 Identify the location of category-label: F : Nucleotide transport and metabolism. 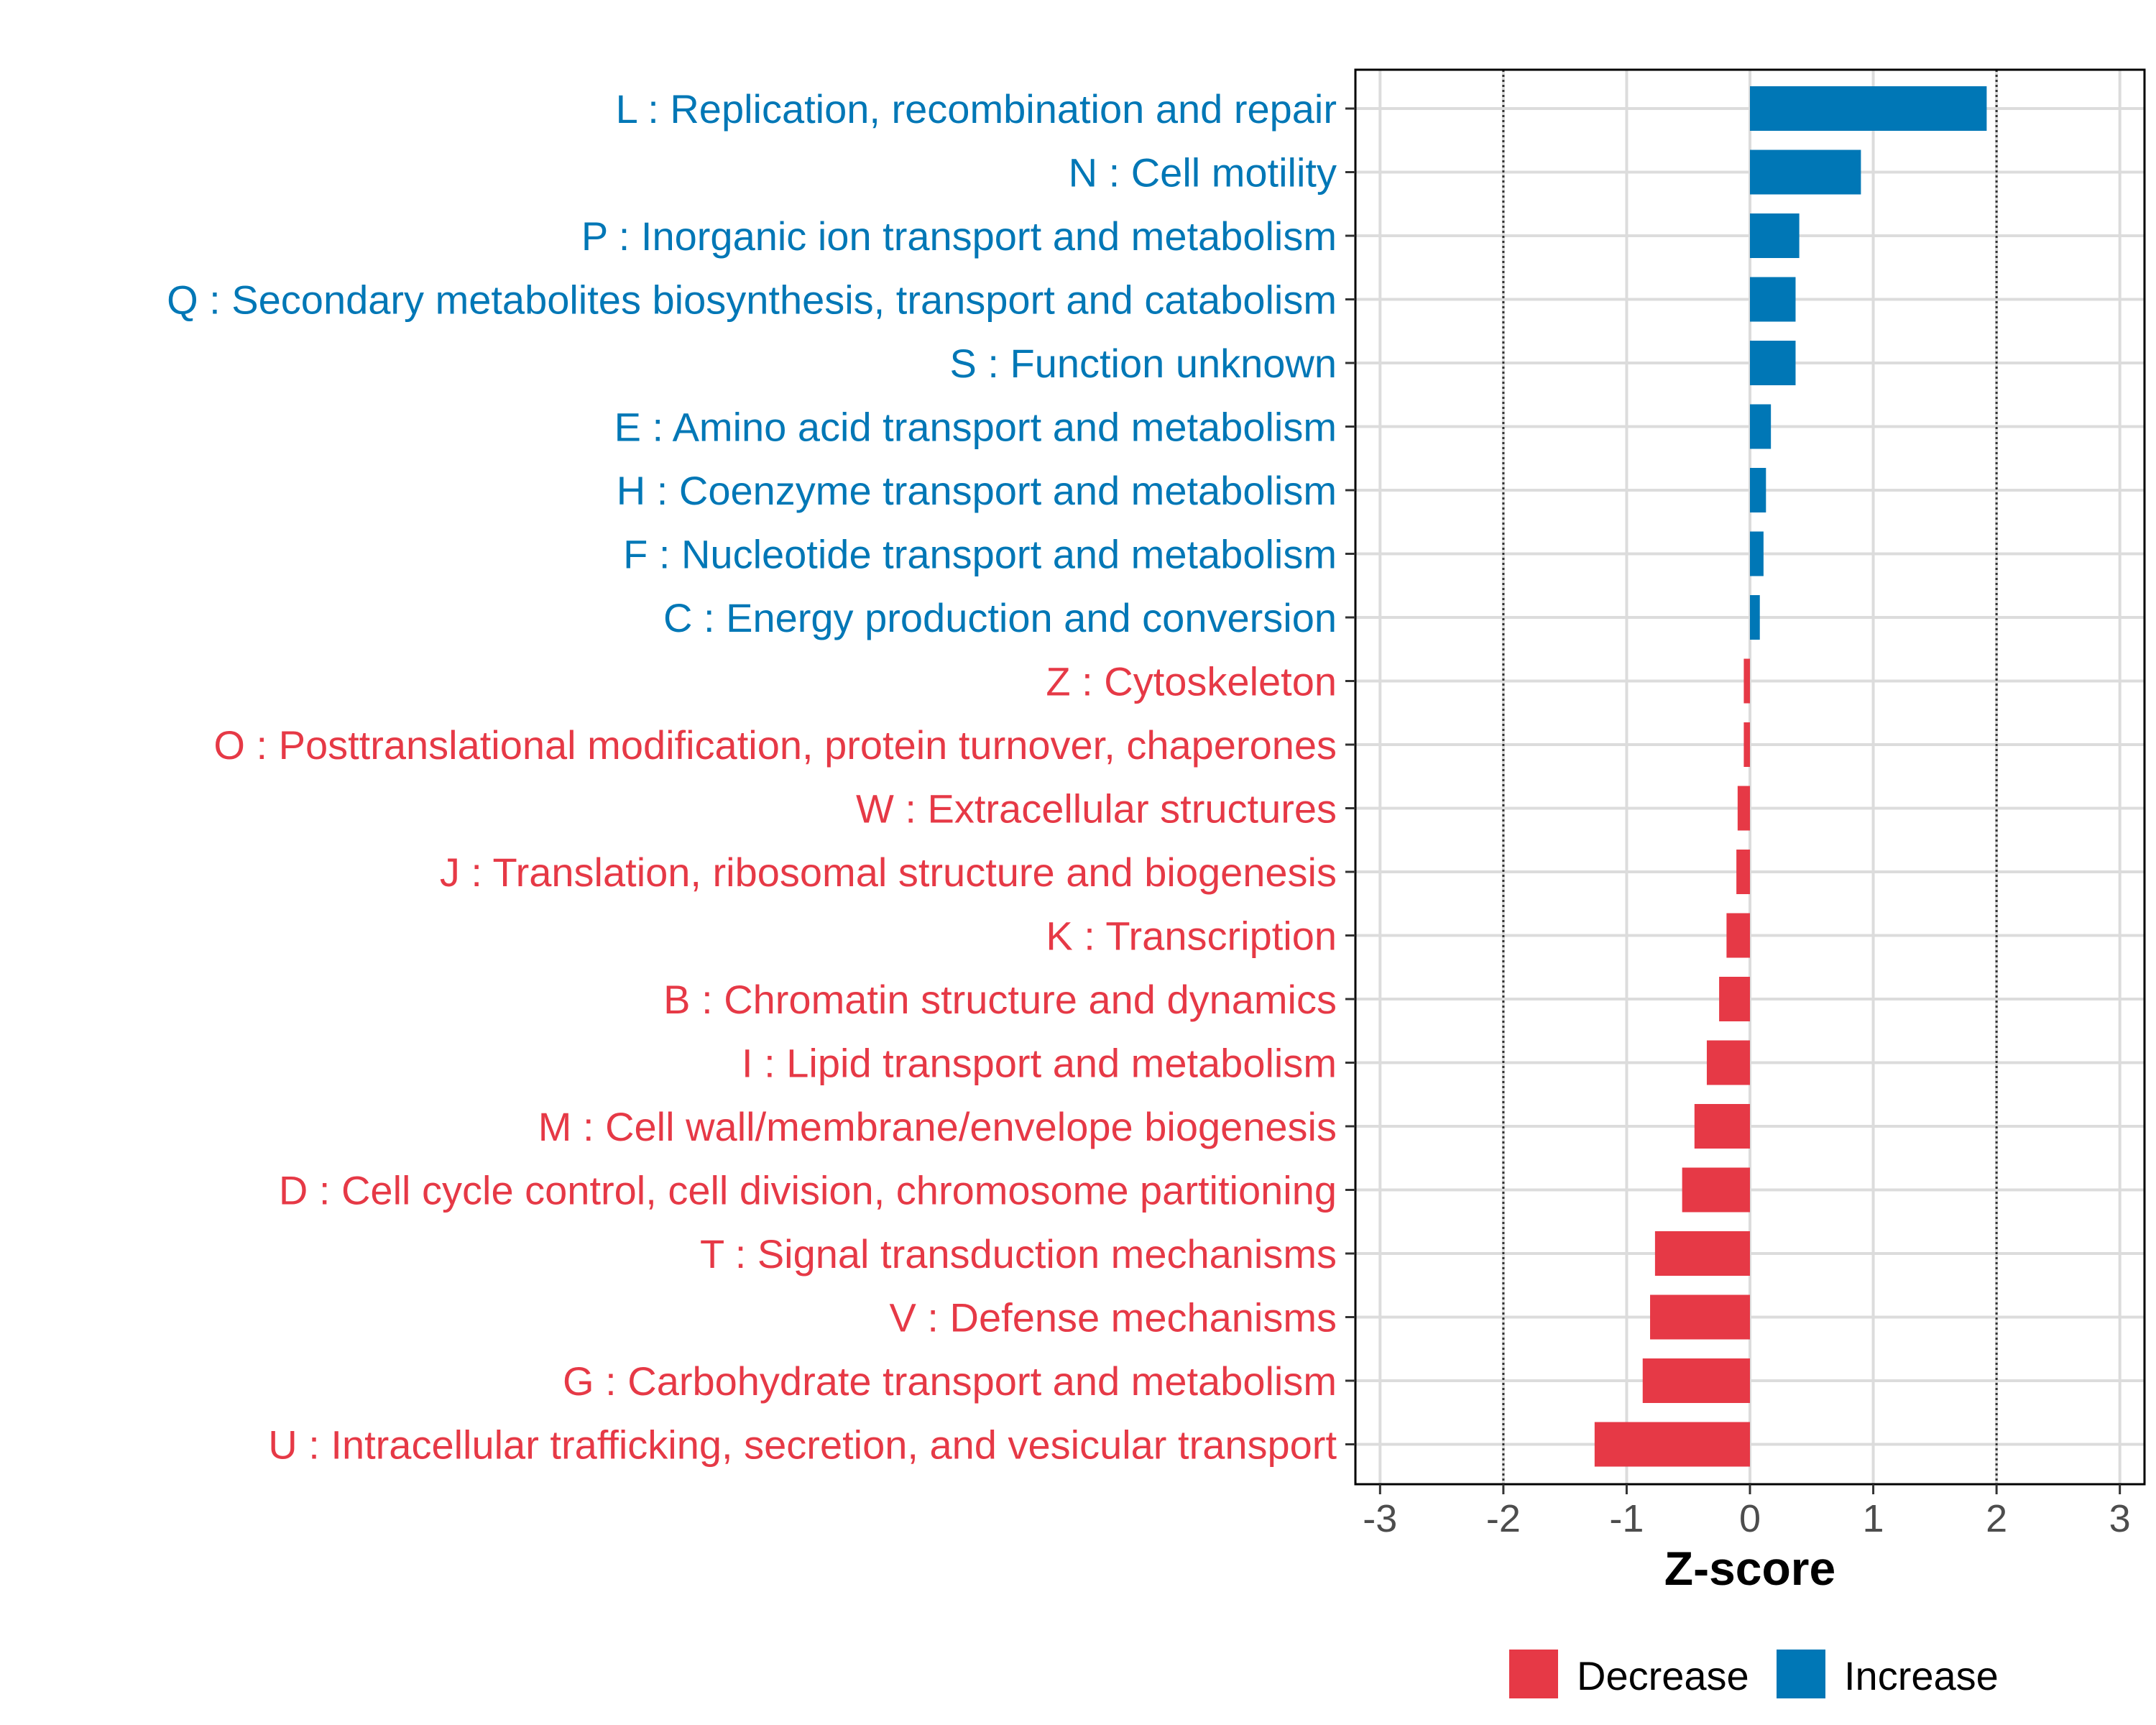
(980, 554).